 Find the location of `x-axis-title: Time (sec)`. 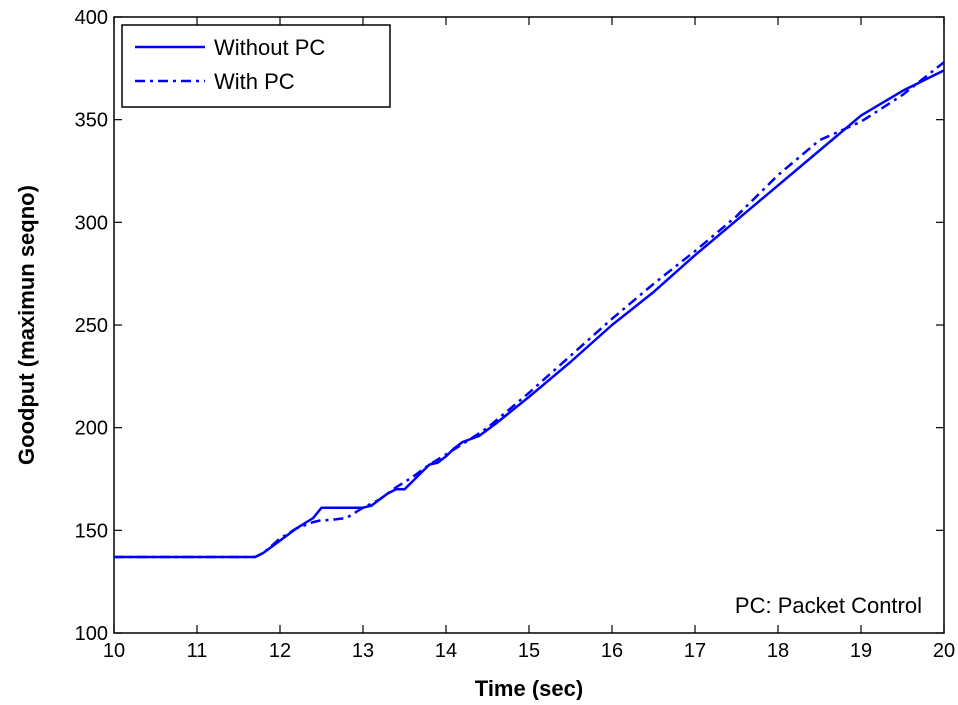

x-axis-title: Time (sec) is located at coordinates (529, 688).